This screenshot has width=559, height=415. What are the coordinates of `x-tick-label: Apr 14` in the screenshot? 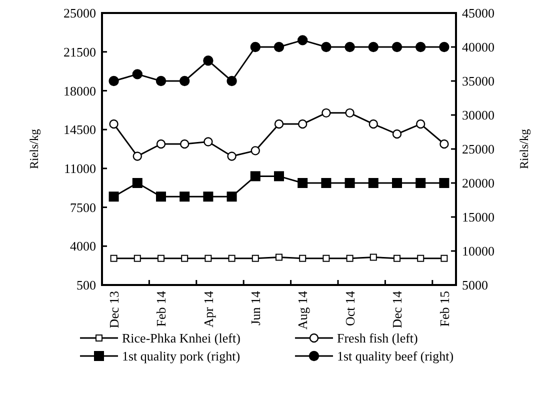 It's located at (208, 309).